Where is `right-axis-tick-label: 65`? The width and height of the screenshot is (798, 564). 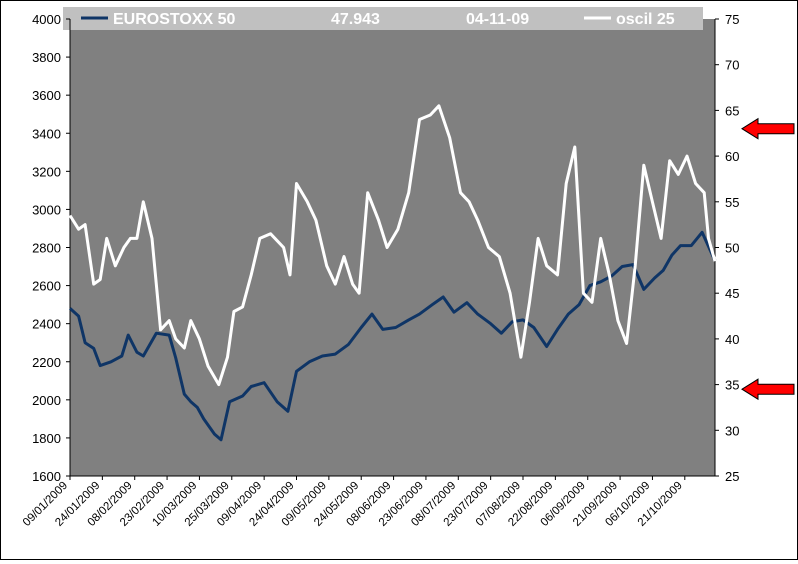
right-axis-tick-label: 65 is located at coordinates (732, 110).